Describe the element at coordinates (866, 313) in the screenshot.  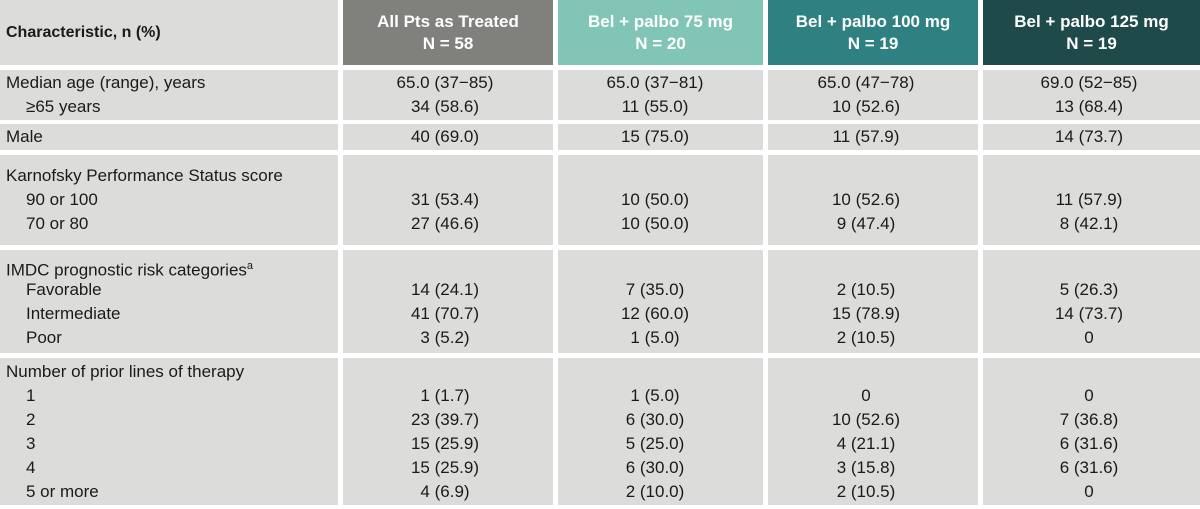
I see `cell-value: 15 (78.9)` at that location.